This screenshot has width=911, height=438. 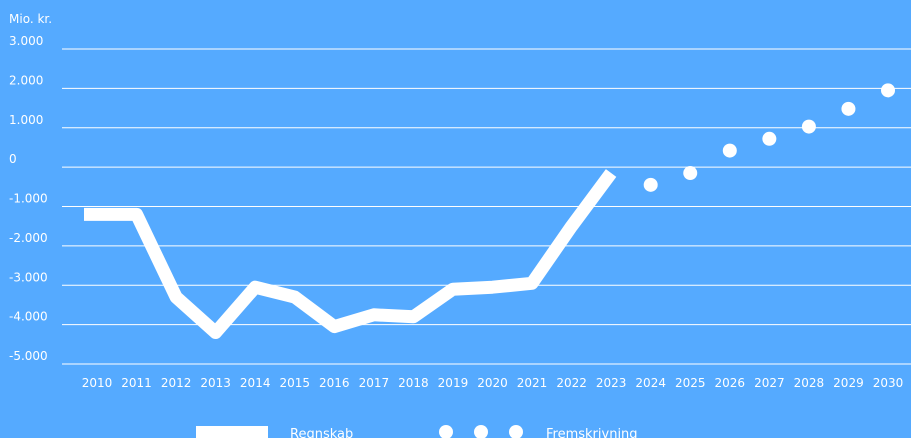 What do you see at coordinates (232, 432) in the screenshot?
I see `legend-swatch-regnskab` at bounding box center [232, 432].